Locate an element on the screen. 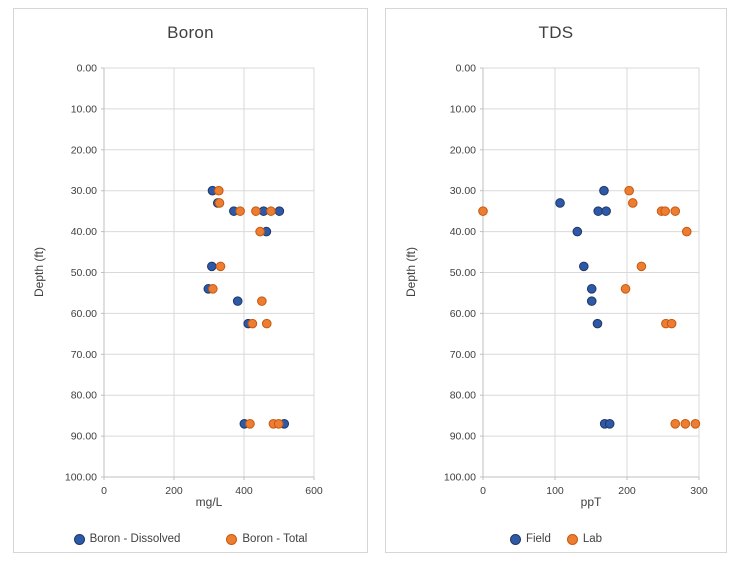 The width and height of the screenshot is (736, 562). legend-item-boron-total: Boron - Total is located at coordinates (266, 539).